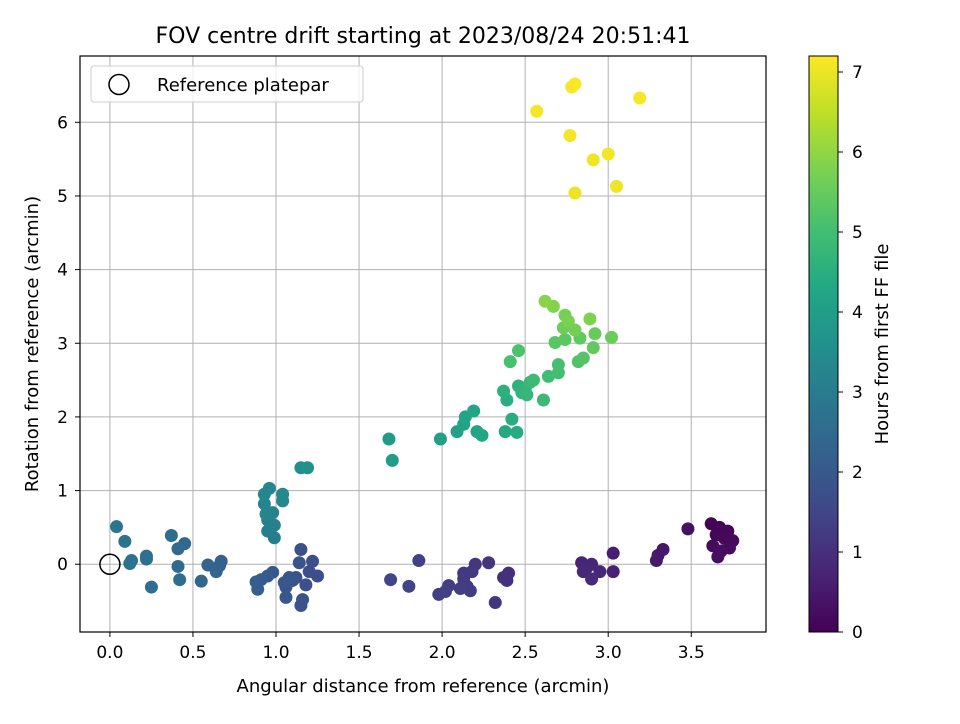 This screenshot has width=960, height=724. Describe the element at coordinates (608, 653) in the screenshot. I see `x-tick-label: 3.0` at that location.